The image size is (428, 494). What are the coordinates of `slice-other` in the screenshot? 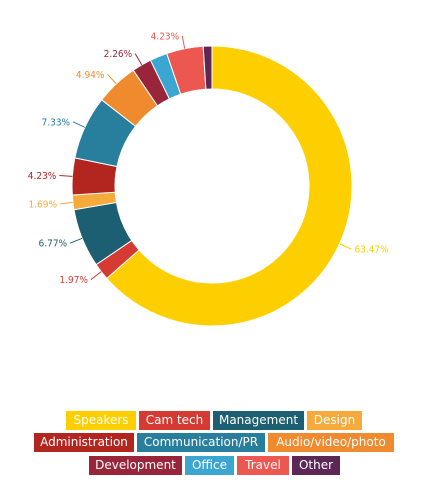 It's located at (207, 67).